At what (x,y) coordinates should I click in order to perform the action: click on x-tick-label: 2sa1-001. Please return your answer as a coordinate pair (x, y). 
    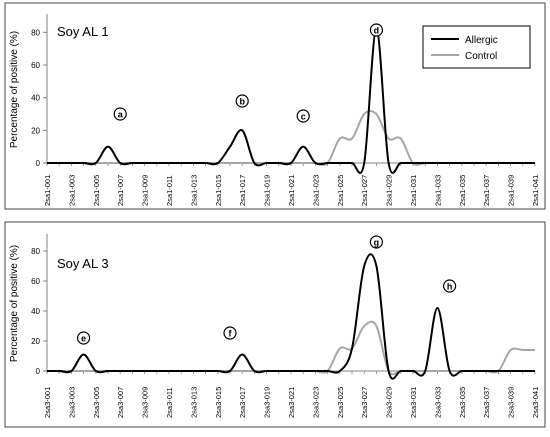
    Looking at the image, I should click on (47, 190).